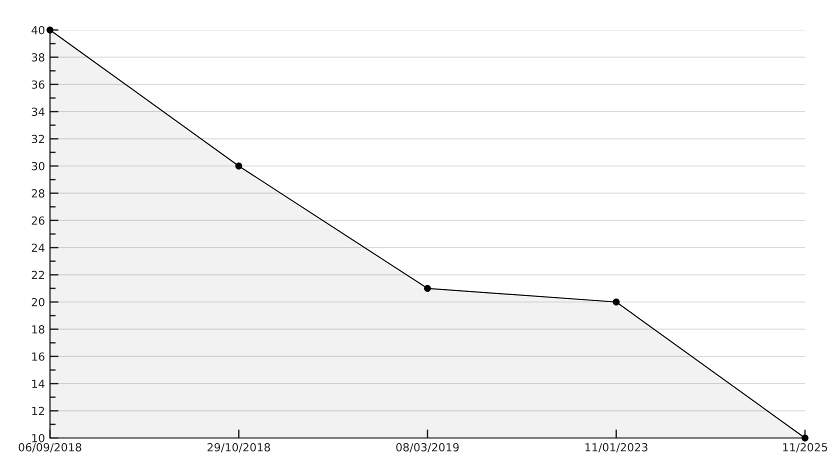 Image resolution: width=834 pixels, height=468 pixels. What do you see at coordinates (239, 447) in the screenshot?
I see `x-tick-label: 29/10/2018` at bounding box center [239, 447].